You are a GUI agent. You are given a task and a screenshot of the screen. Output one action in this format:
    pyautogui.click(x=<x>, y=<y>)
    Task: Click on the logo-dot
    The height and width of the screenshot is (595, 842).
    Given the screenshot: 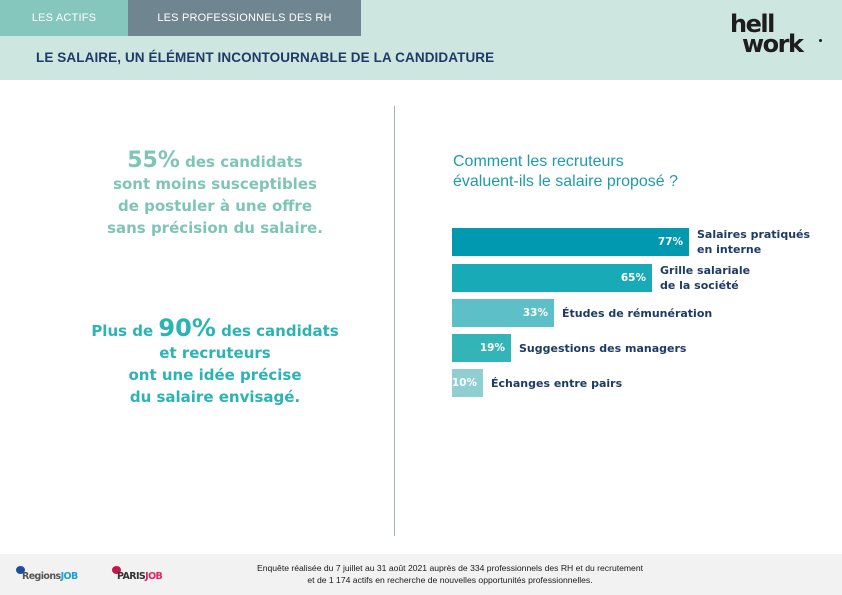 What is the action you would take?
    pyautogui.click(x=820, y=40)
    